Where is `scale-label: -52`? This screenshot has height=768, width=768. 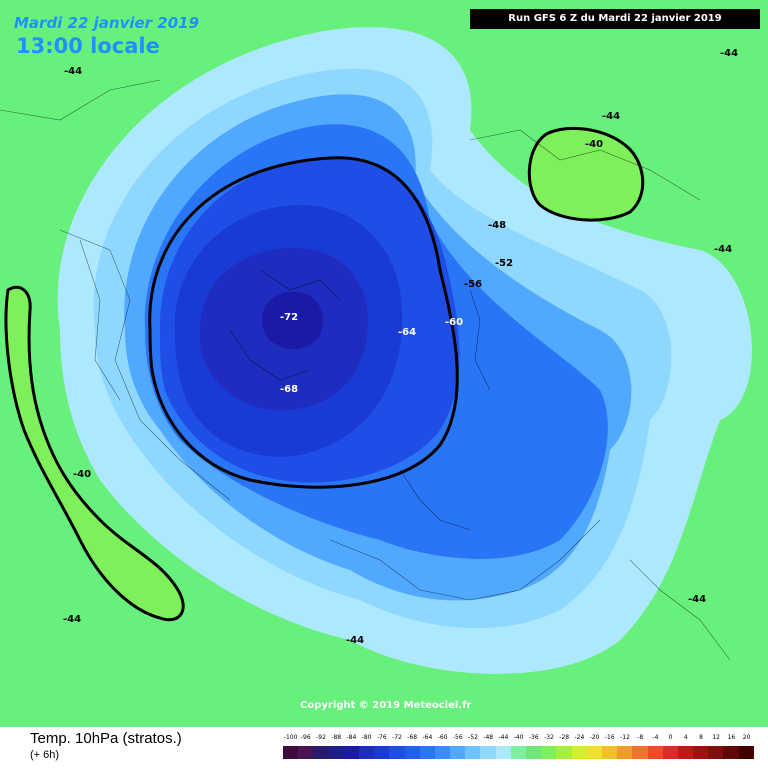
scale-label: -52 is located at coordinates (473, 737).